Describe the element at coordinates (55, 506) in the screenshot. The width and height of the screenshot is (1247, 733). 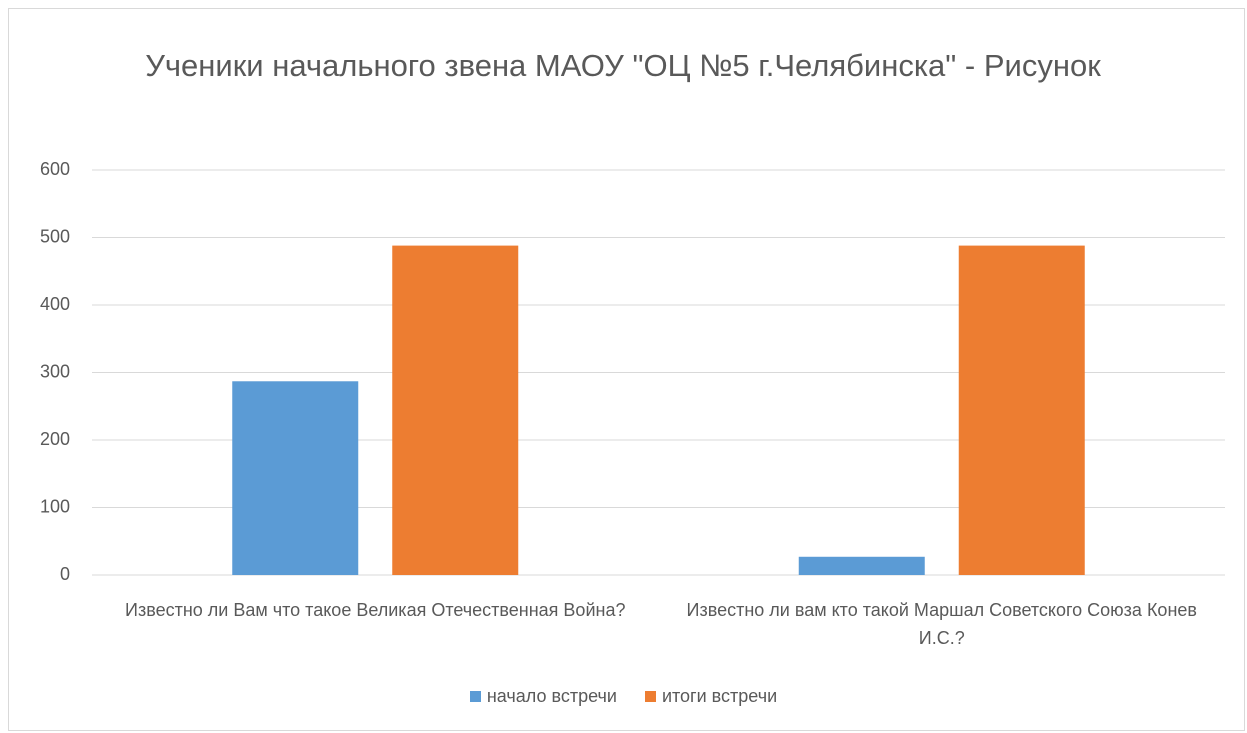
I see `y-tick-label: 100` at that location.